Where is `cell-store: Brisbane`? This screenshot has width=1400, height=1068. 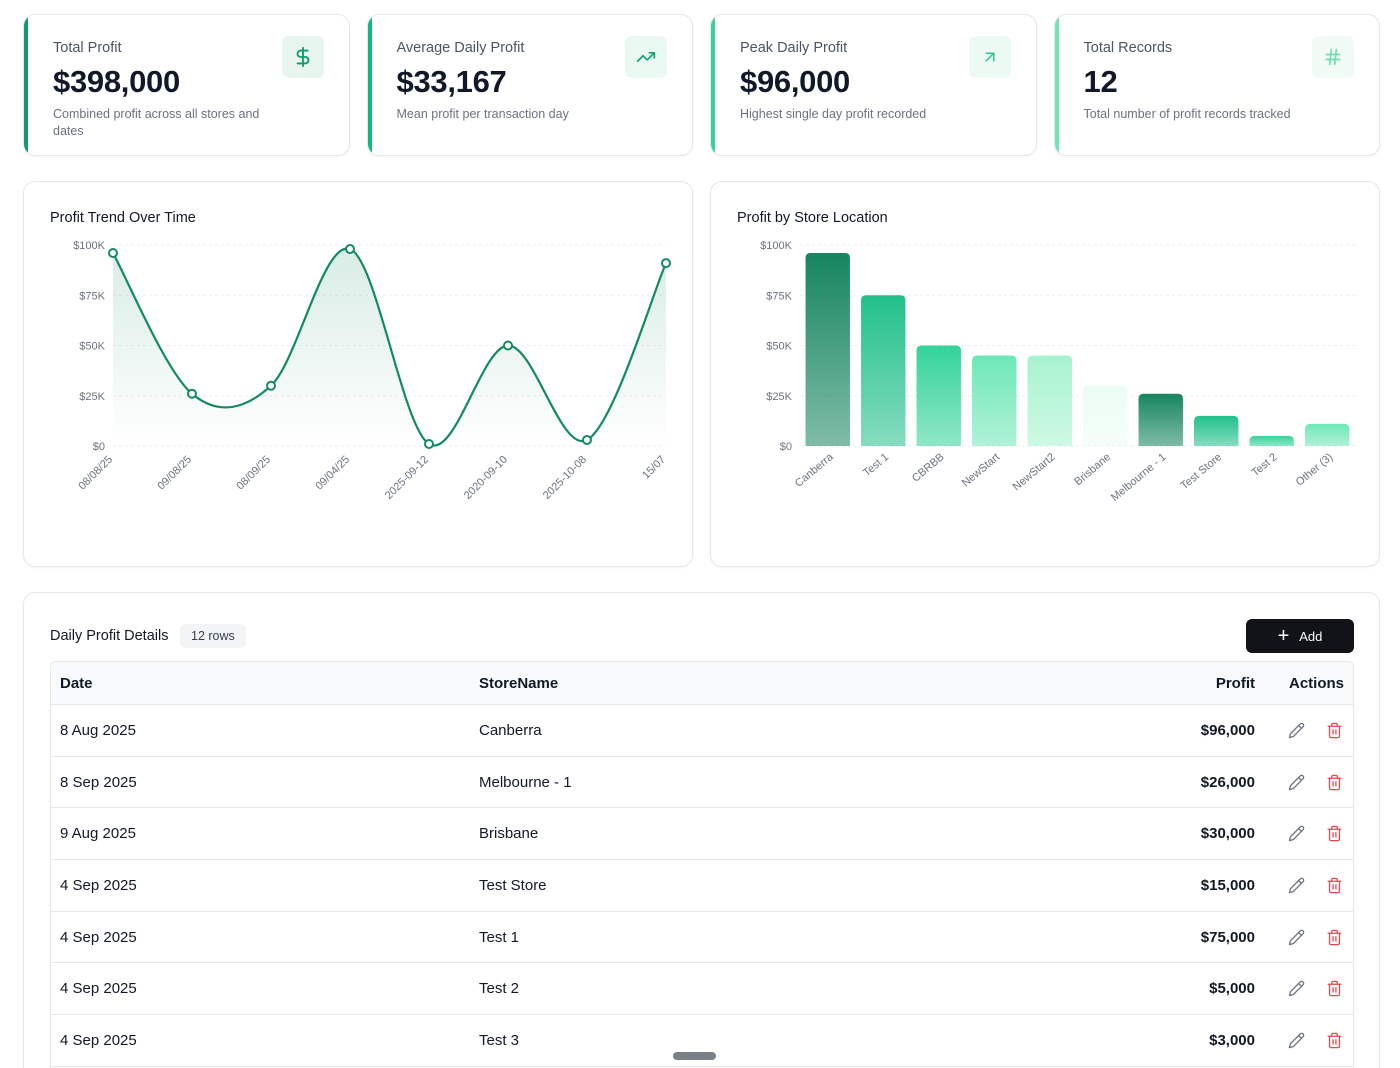 cell-store: Brisbane is located at coordinates (509, 834).